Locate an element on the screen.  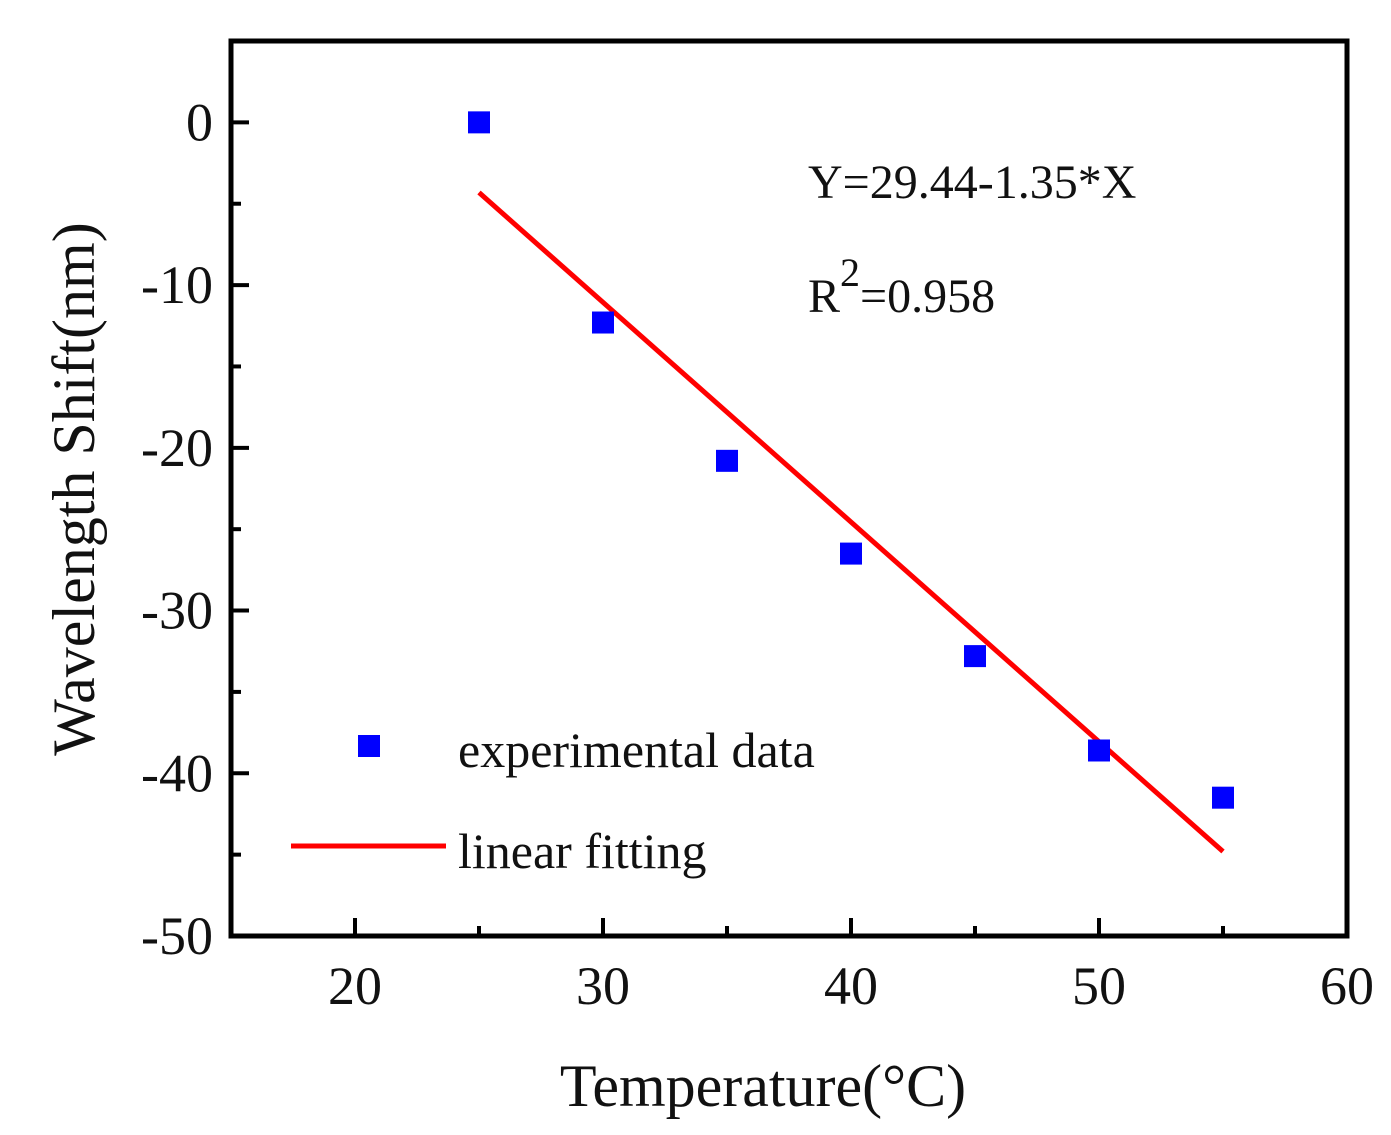
y-tick-label: -30 is located at coordinates (177, 611).